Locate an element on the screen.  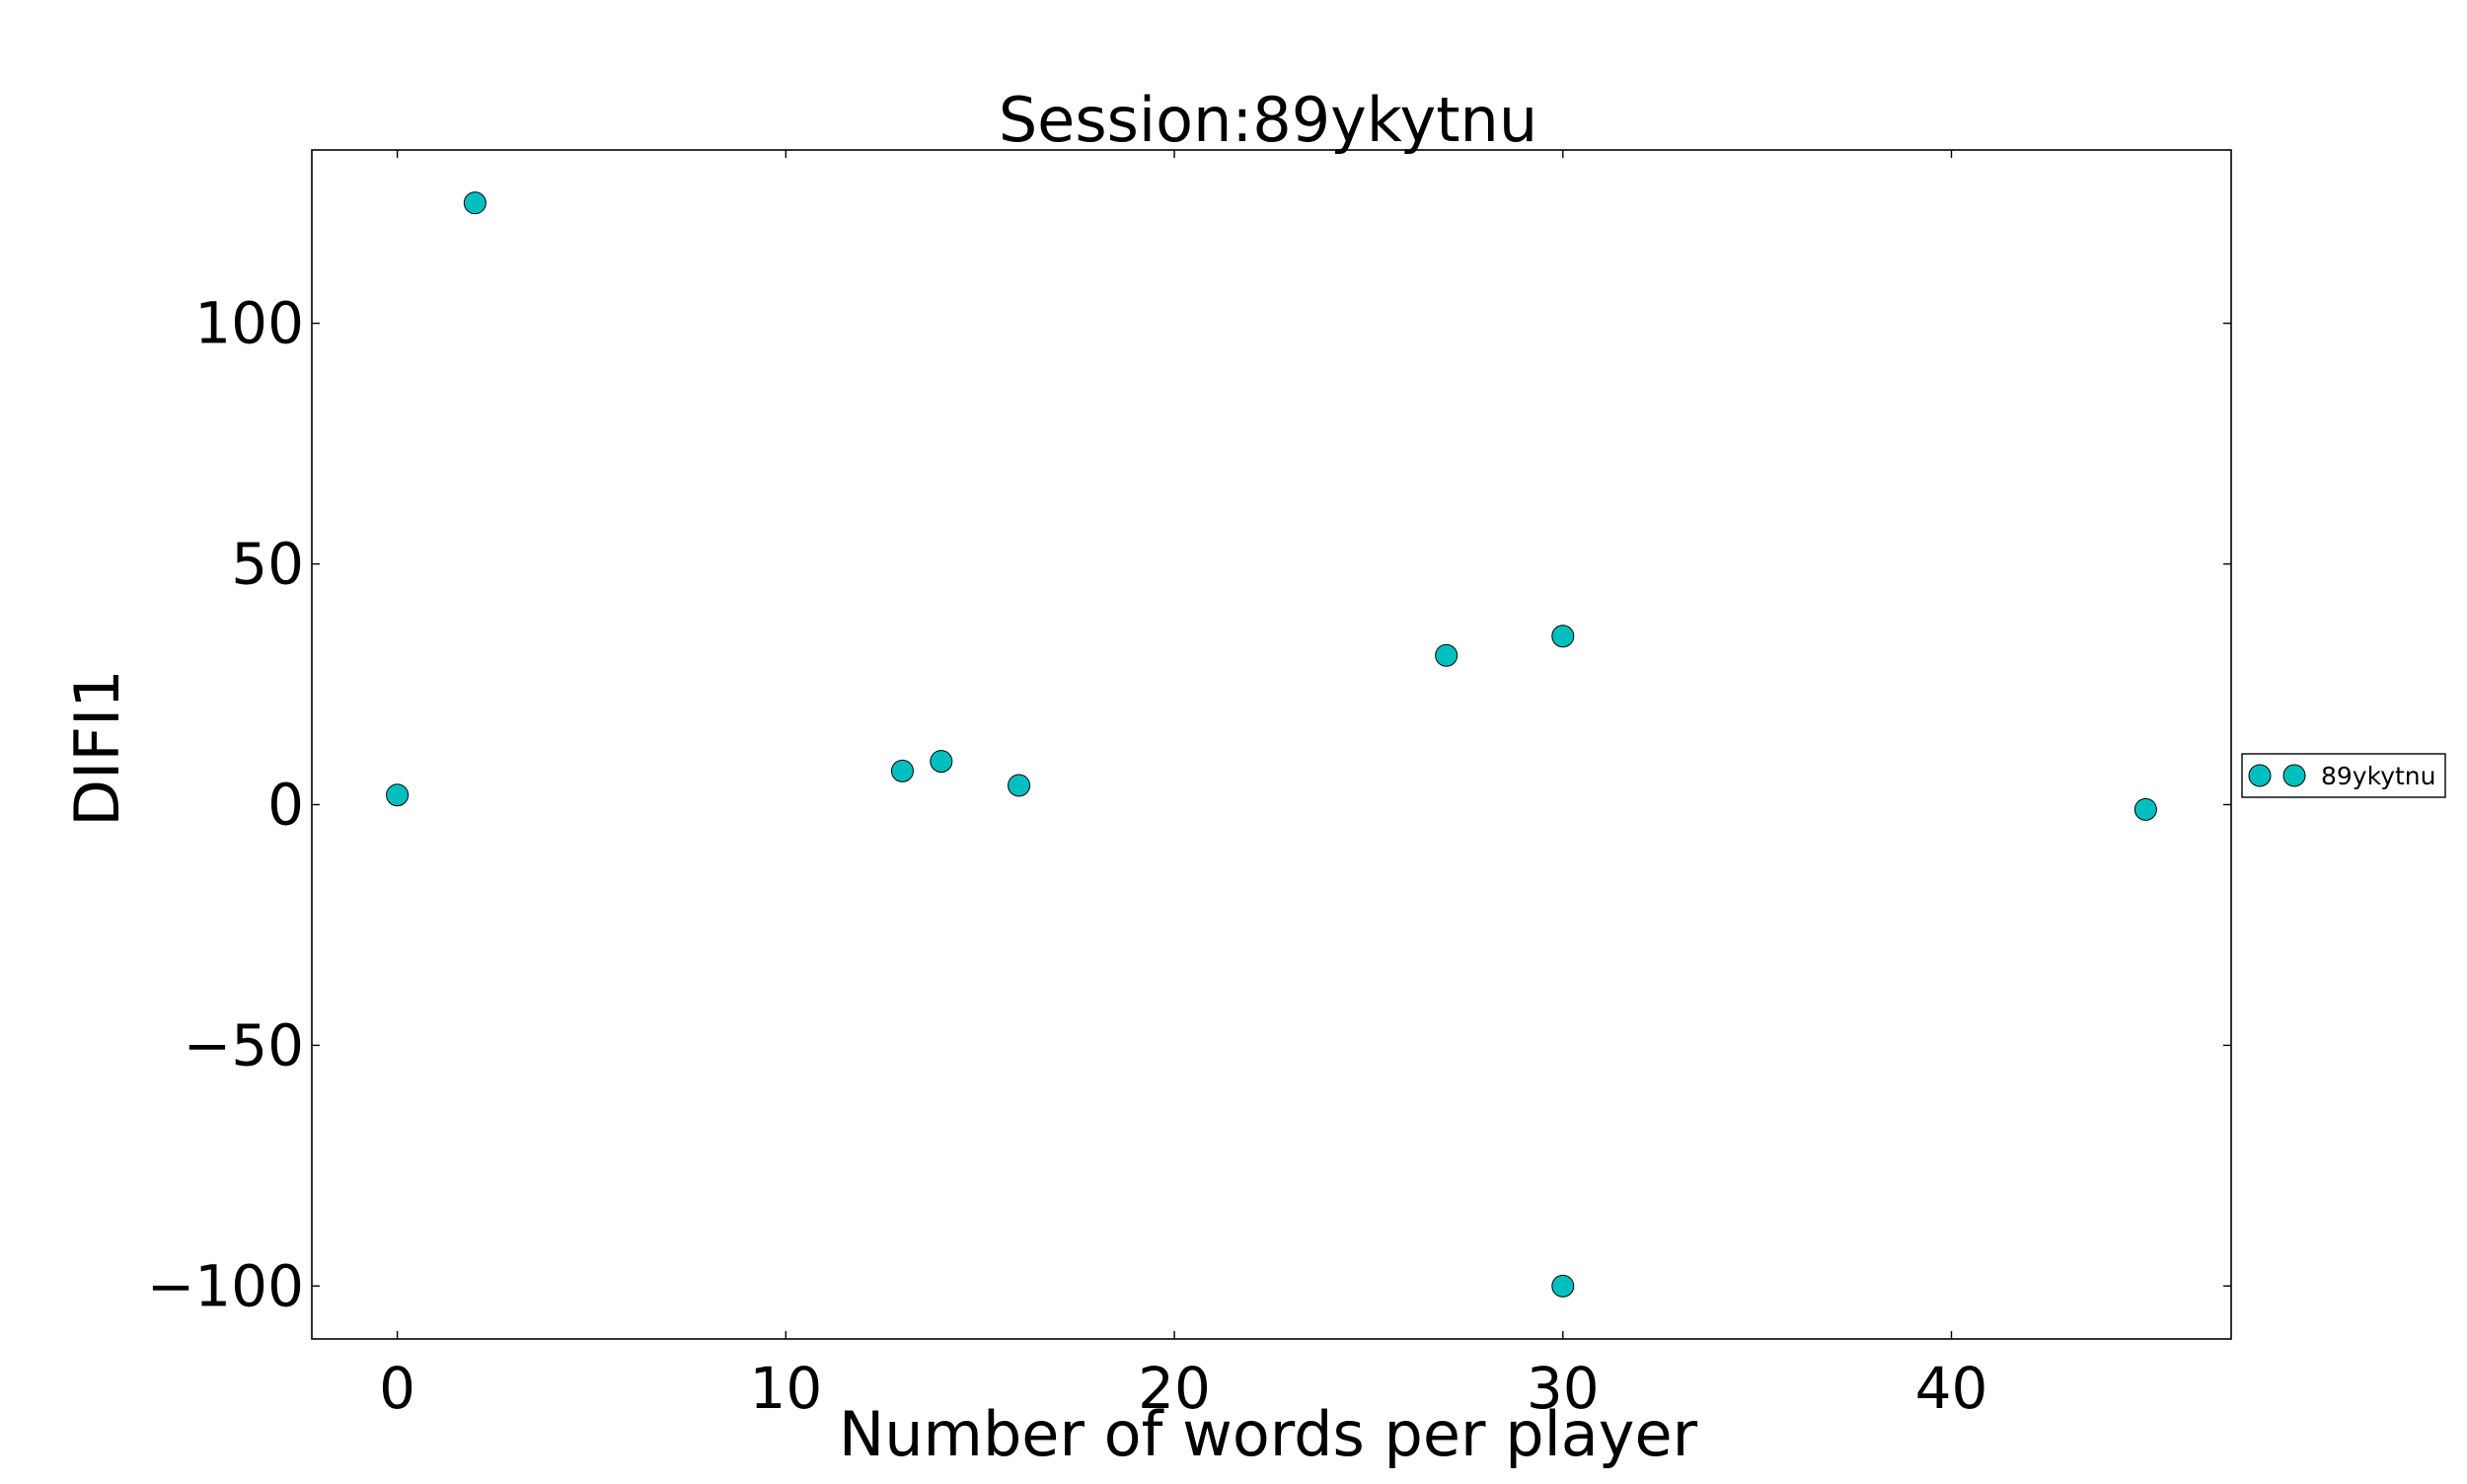
x-tick-label: 10 is located at coordinates (785, 1388).